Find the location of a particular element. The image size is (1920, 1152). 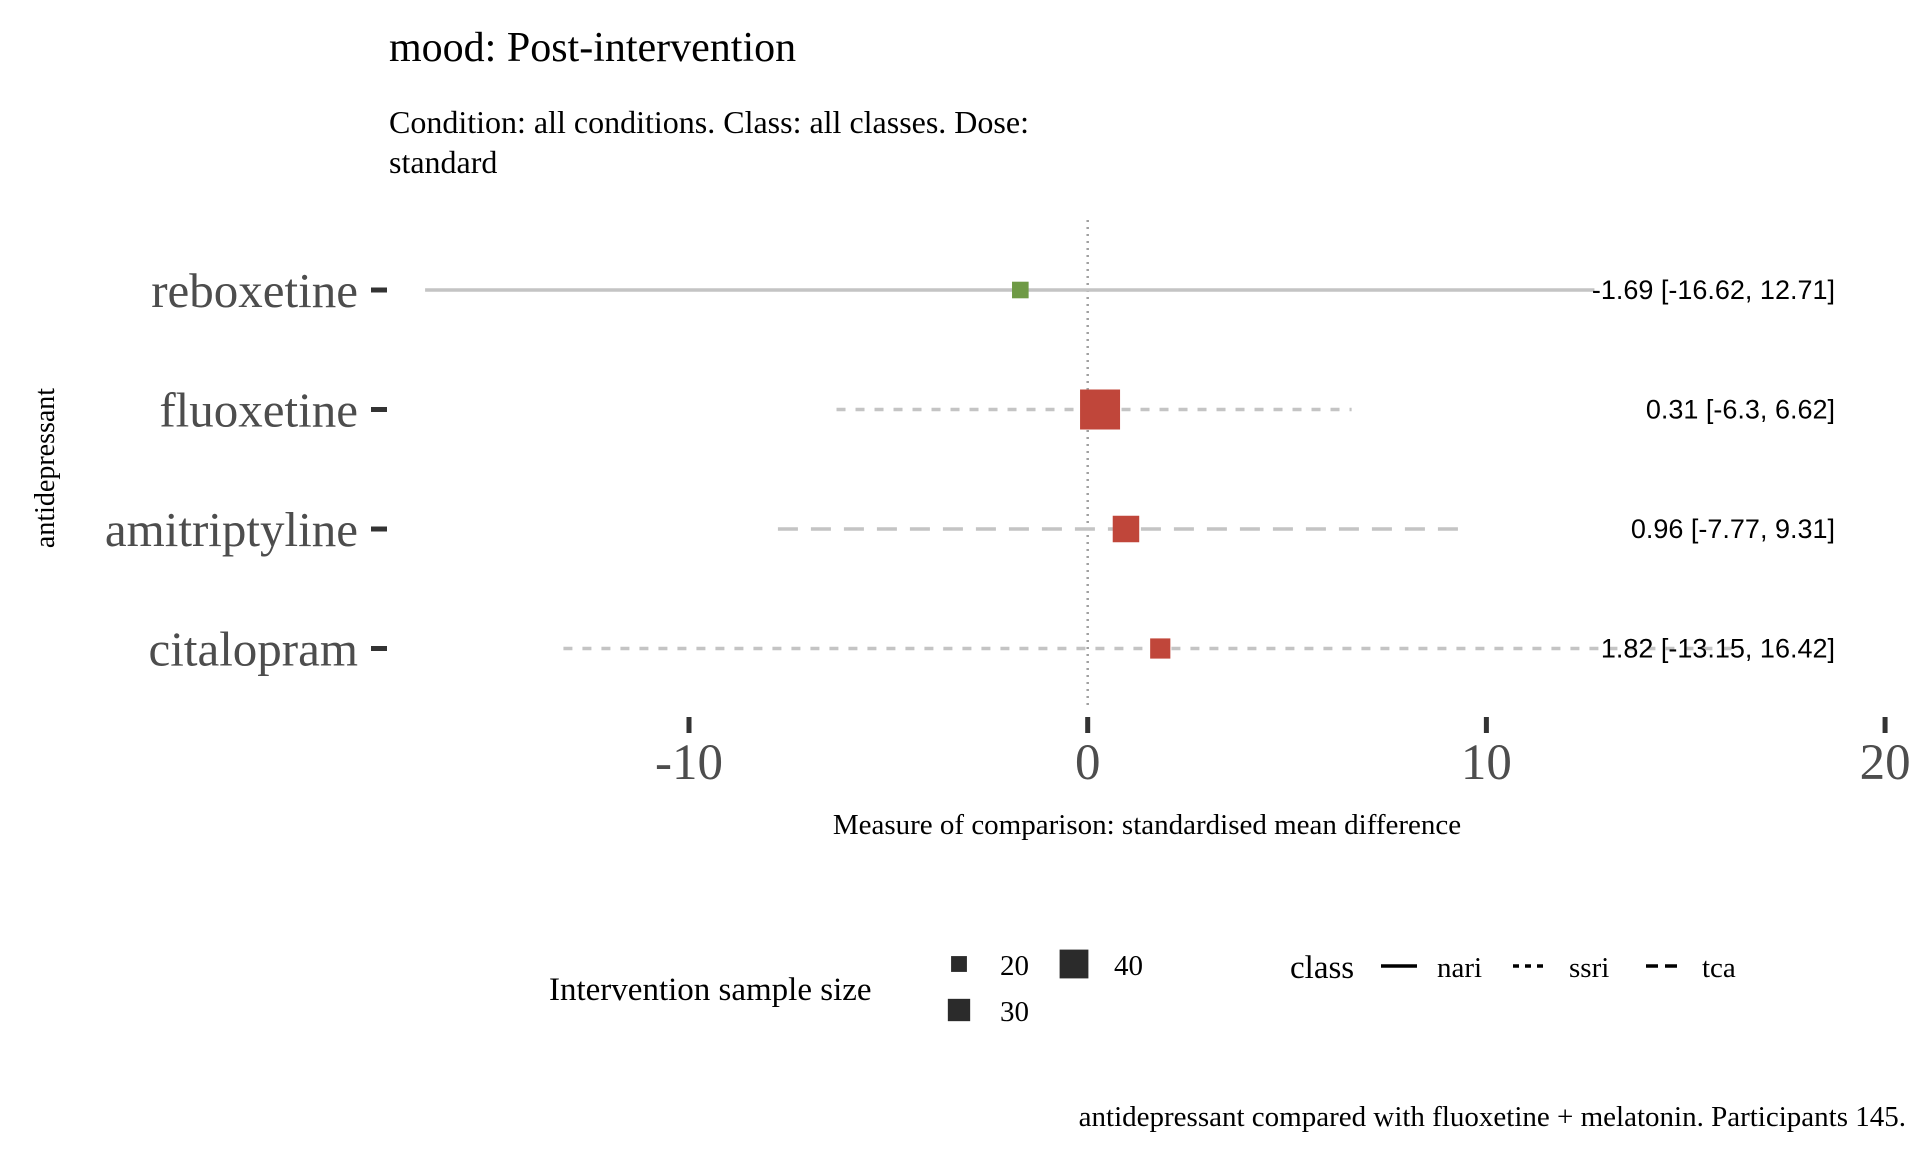

legend-class-label-ssri: ssri is located at coordinates (1589, 968).